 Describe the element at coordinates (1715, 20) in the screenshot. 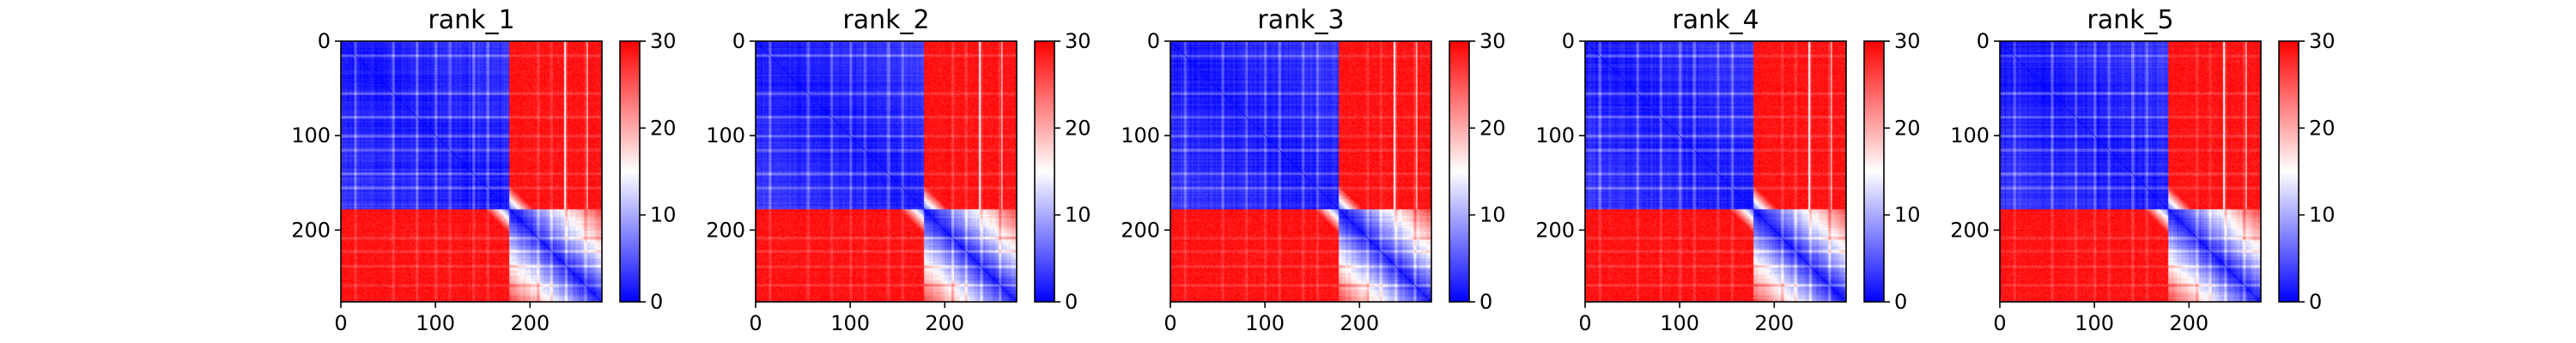

I see `panel-title: rank_4` at that location.